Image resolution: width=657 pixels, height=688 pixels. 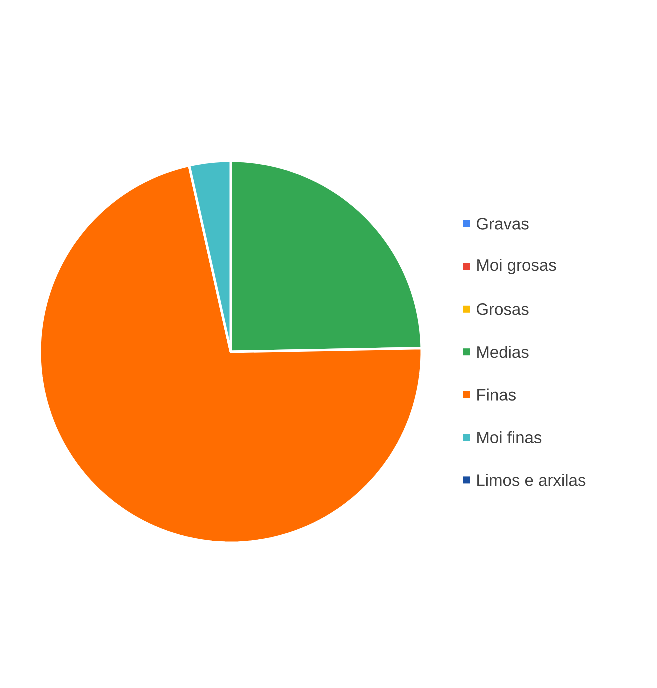 What do you see at coordinates (497, 394) in the screenshot?
I see `legend-label: Finas` at bounding box center [497, 394].